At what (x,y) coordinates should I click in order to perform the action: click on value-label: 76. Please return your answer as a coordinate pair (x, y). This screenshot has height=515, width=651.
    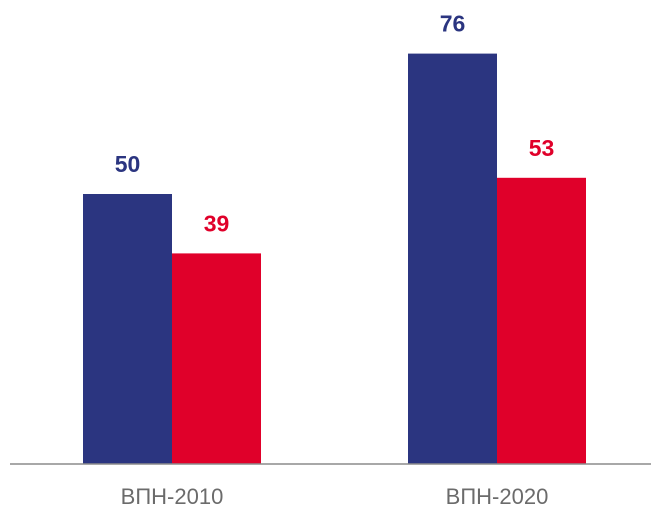
    Looking at the image, I should click on (453, 24).